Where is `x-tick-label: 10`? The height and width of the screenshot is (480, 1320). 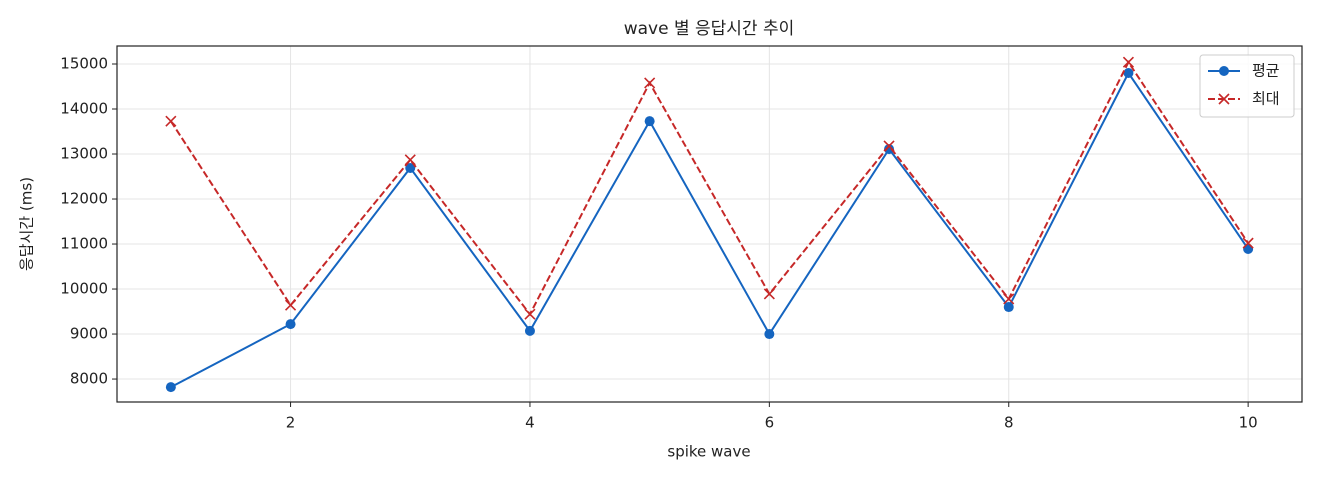
x-tick-label: 10 is located at coordinates (1248, 423).